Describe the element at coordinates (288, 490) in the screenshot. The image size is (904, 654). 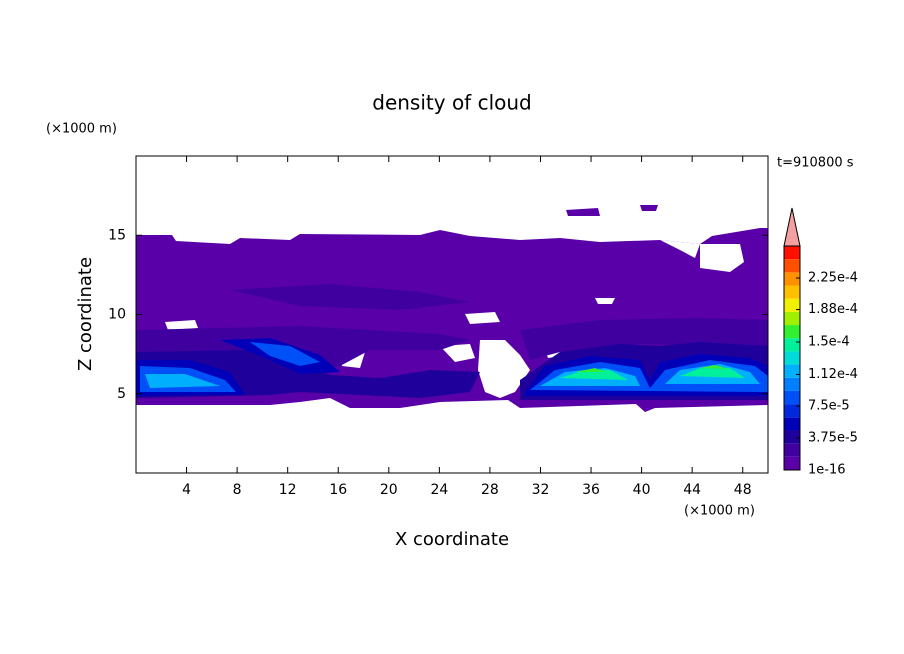
I see `x-tick-label: 12` at that location.